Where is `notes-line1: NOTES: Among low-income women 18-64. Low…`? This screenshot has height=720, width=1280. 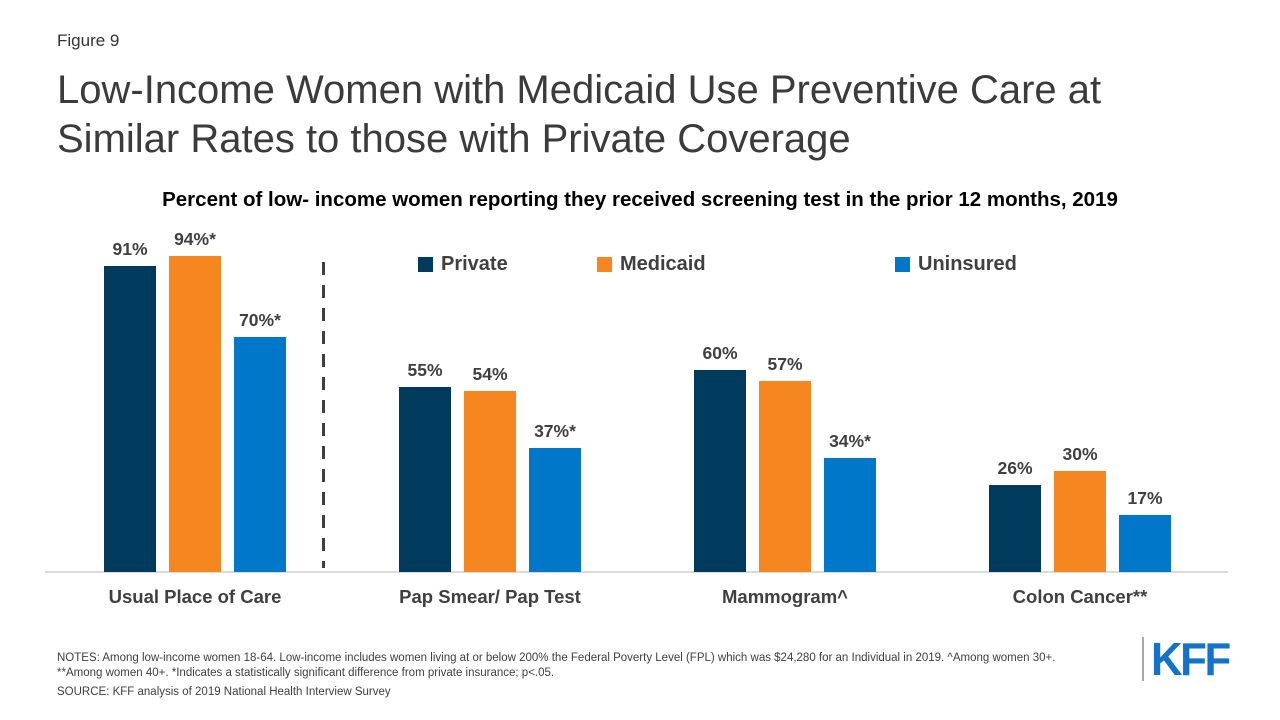 notes-line1: NOTES: Among low-income women 18-64. Low… is located at coordinates (556, 658).